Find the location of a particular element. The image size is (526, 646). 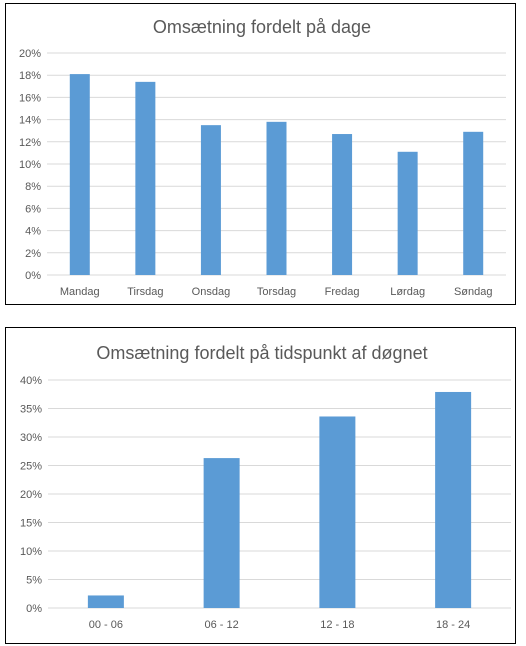

x-tick-label: Tirsdag is located at coordinates (145, 292).